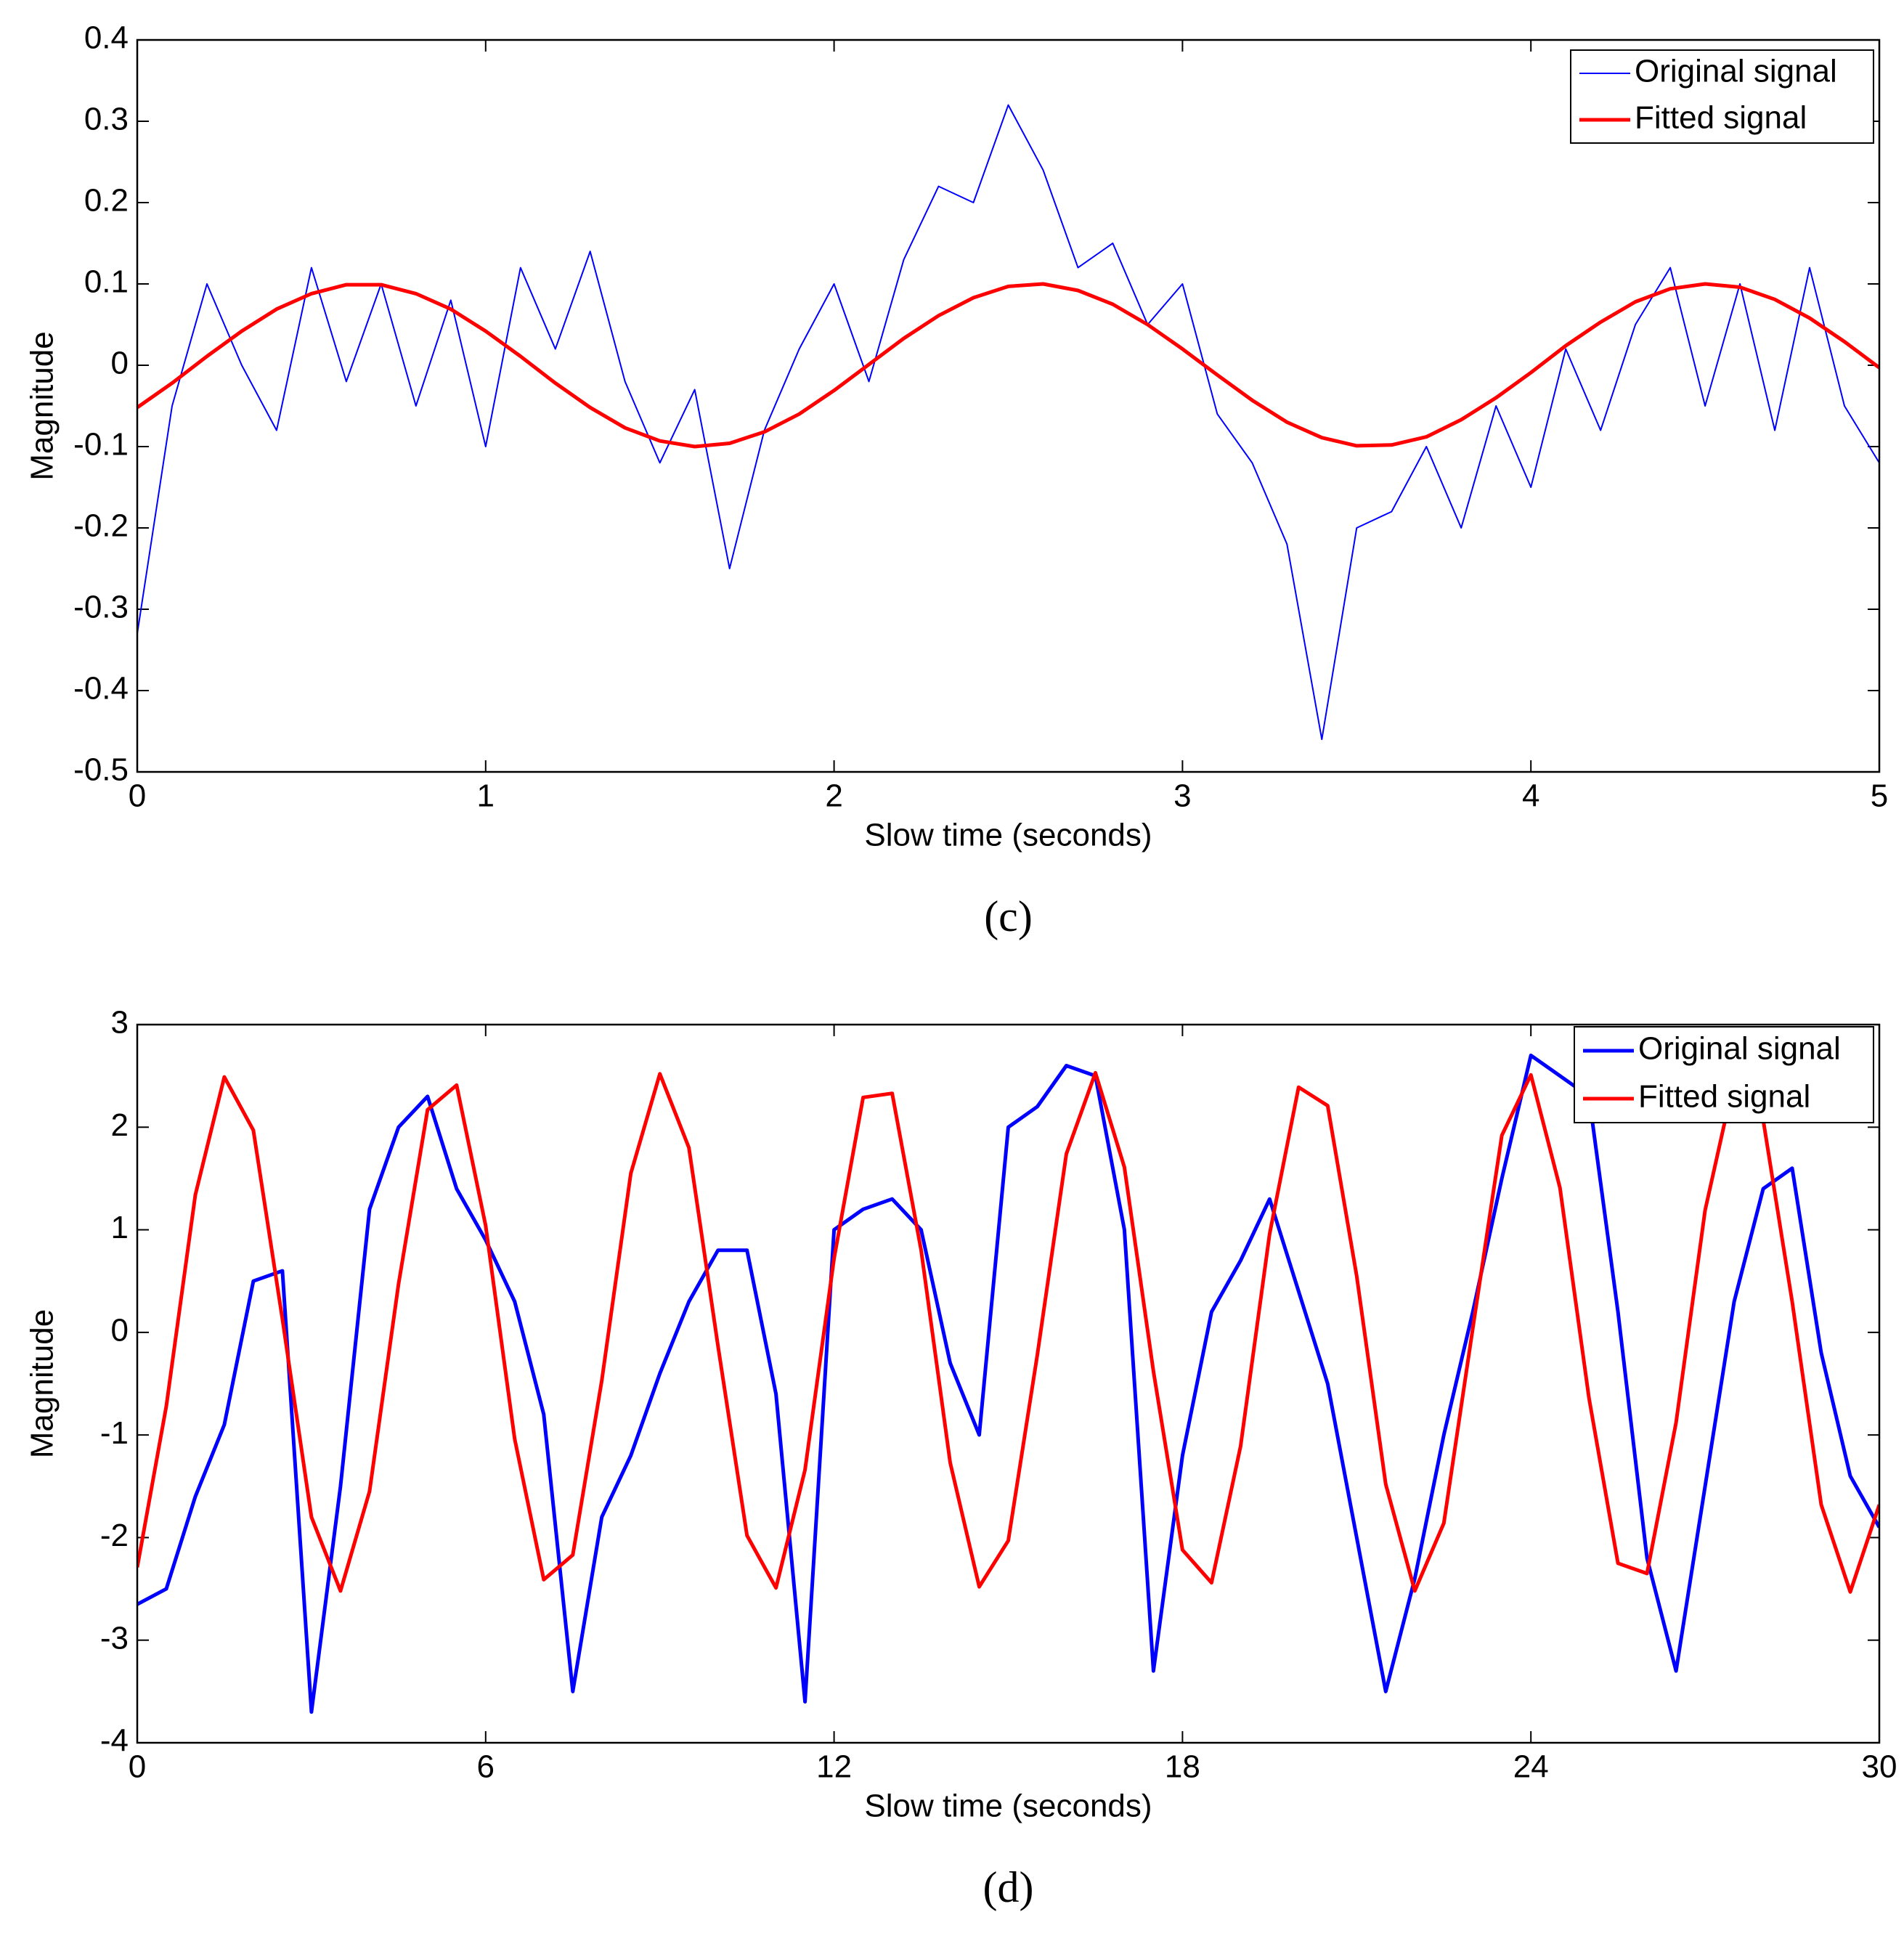  I want to click on data-line, so click(1008, 365).